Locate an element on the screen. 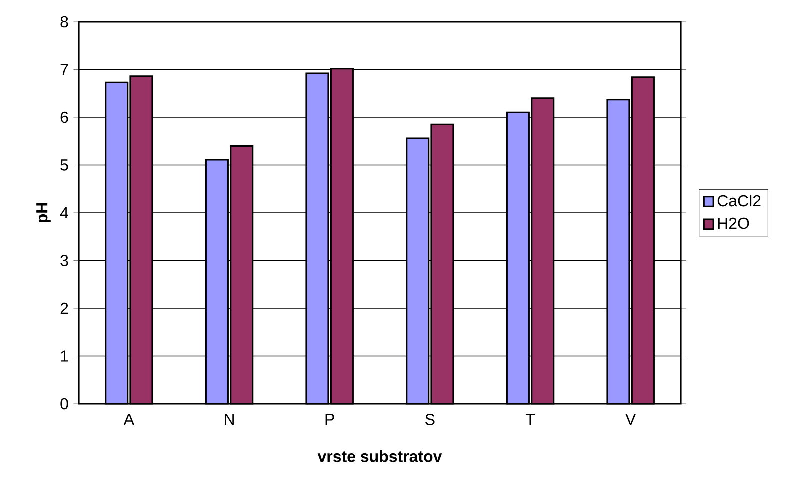 The image size is (795, 486). y-tick-label: 8 is located at coordinates (64, 22).